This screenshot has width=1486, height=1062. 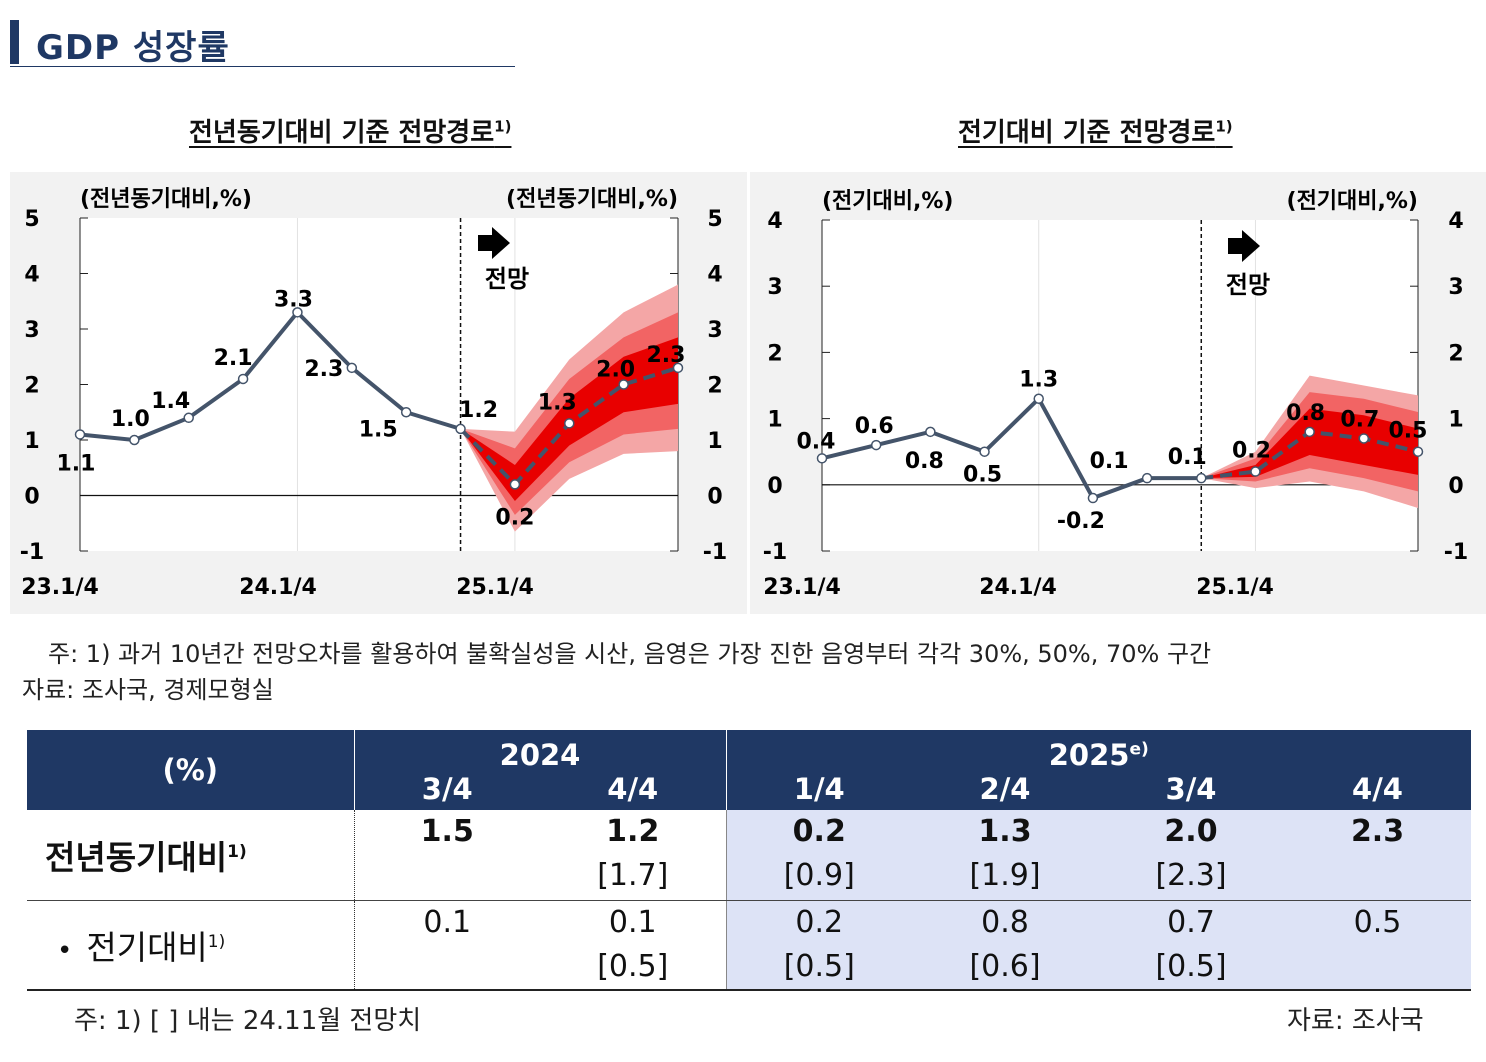 I want to click on fan-band30, so click(x=1309, y=443).